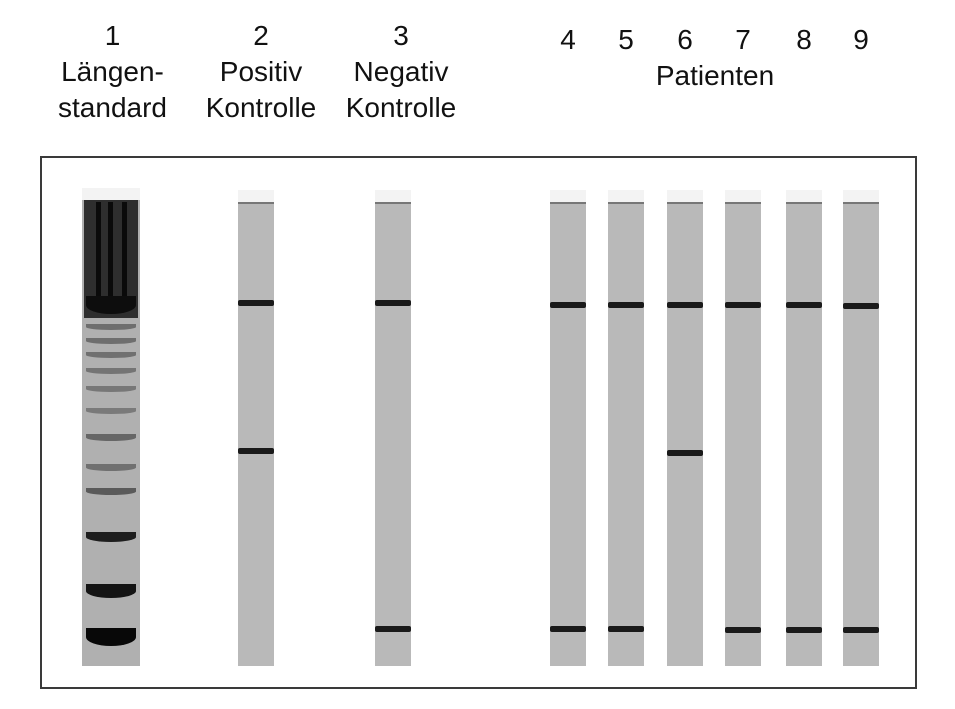  I want to click on lane-3-label-line1: Negativ, so click(401, 71).